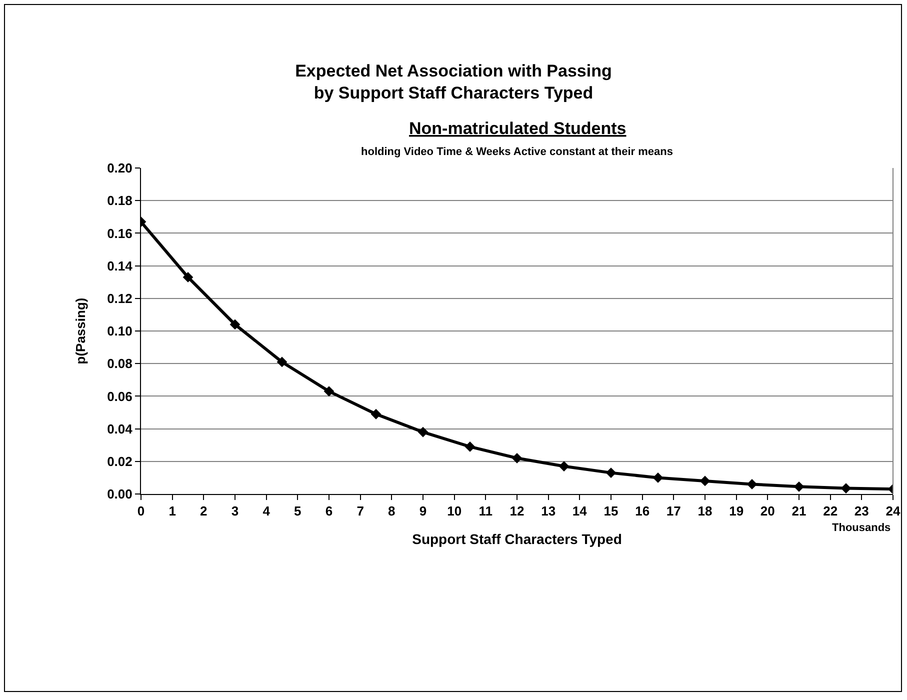  What do you see at coordinates (517, 128) in the screenshot?
I see `chart-subtitle: Non-matriculated Students` at bounding box center [517, 128].